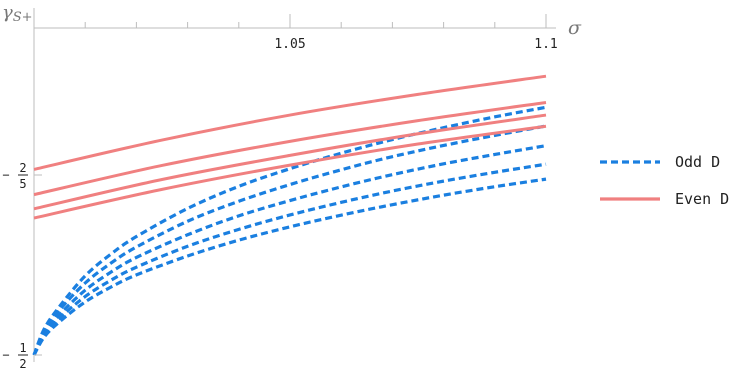 This screenshot has width=743, height=379. What do you see at coordinates (7, 12) in the screenshot?
I see `y-axis-label-main: γ` at bounding box center [7, 12].